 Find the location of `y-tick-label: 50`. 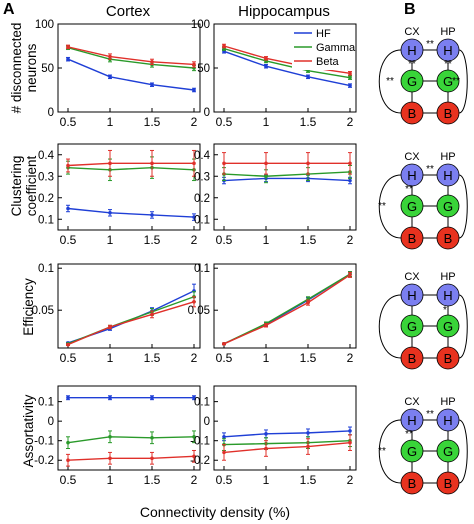

y-tick-label: 50 is located at coordinates (47, 69).